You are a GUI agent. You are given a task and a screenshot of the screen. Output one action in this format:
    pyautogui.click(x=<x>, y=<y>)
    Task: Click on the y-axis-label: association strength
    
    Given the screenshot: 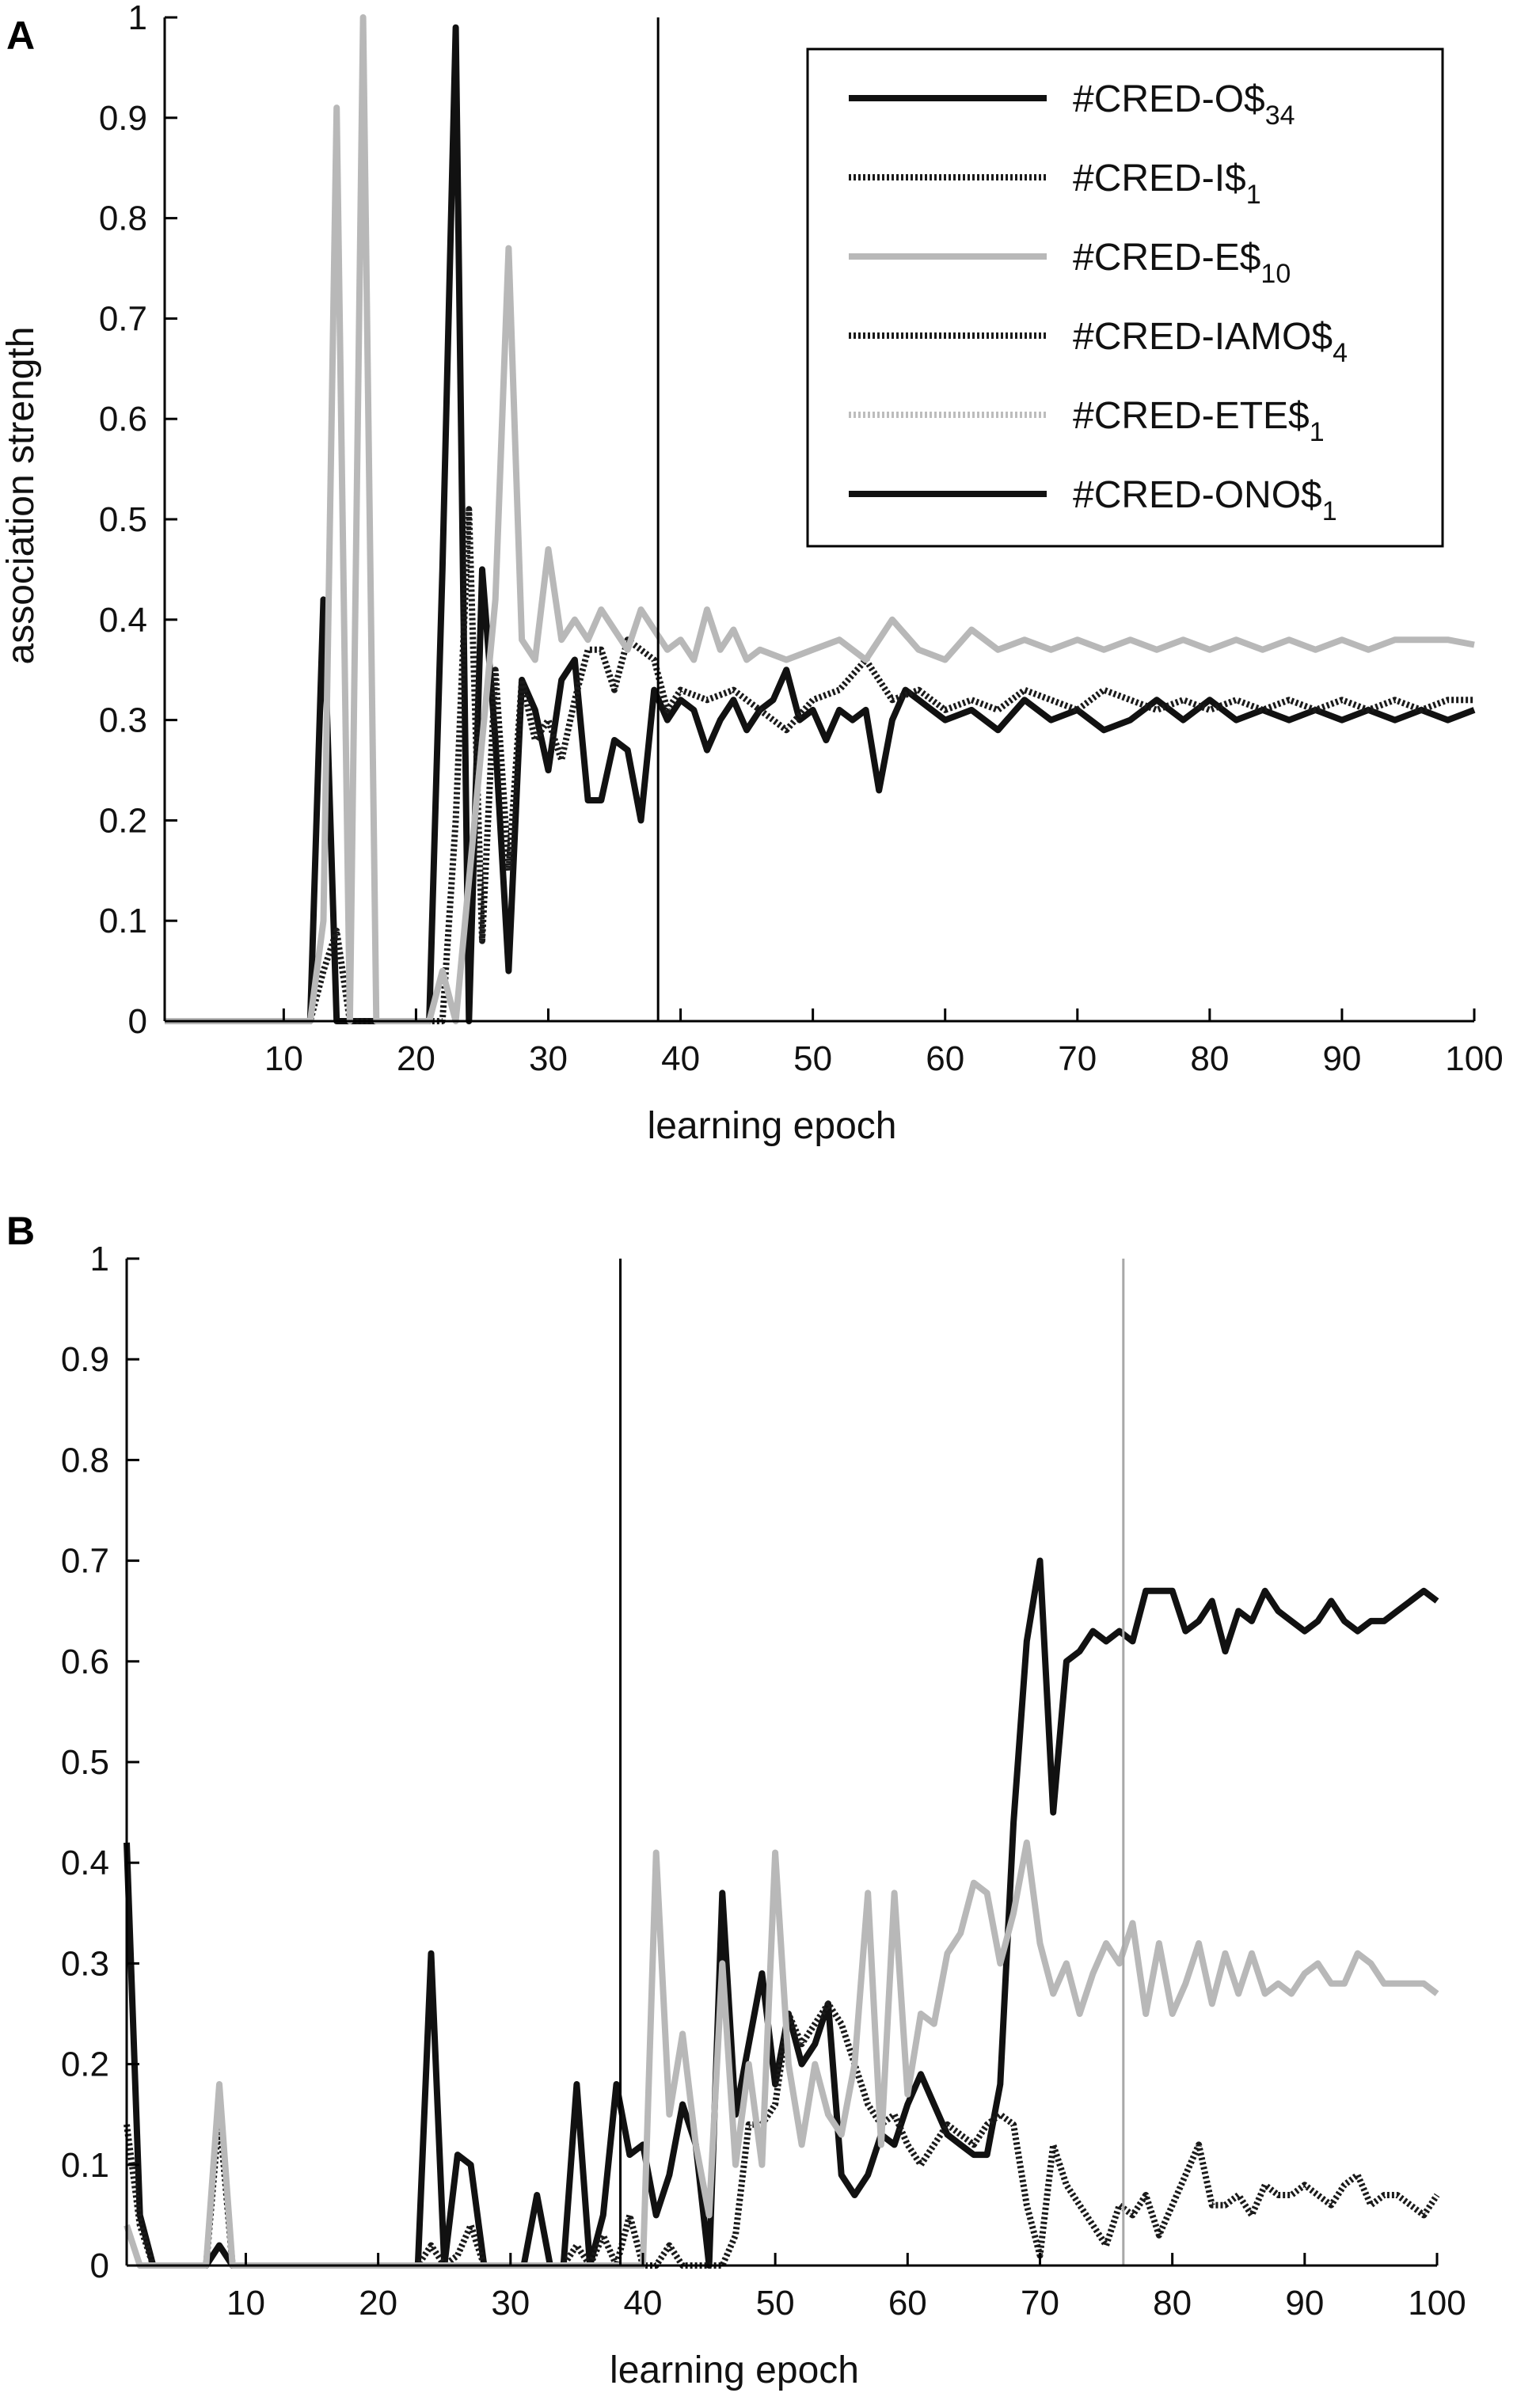 What is the action you would take?
    pyautogui.click(x=21, y=496)
    